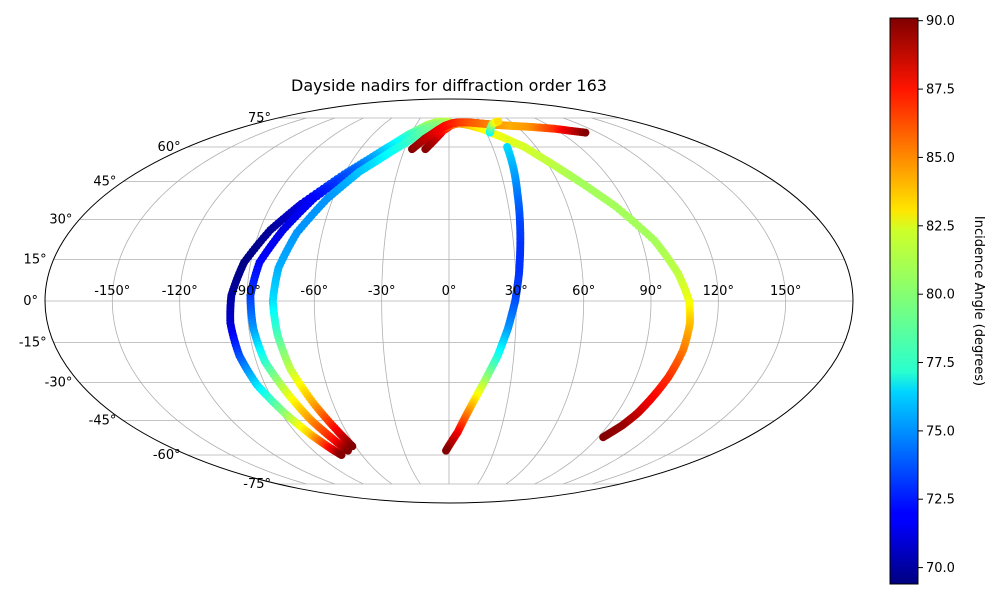 This screenshot has width=1000, height=600. Describe the element at coordinates (257, 484) in the screenshot. I see `lat-tick-label: -75°` at that location.